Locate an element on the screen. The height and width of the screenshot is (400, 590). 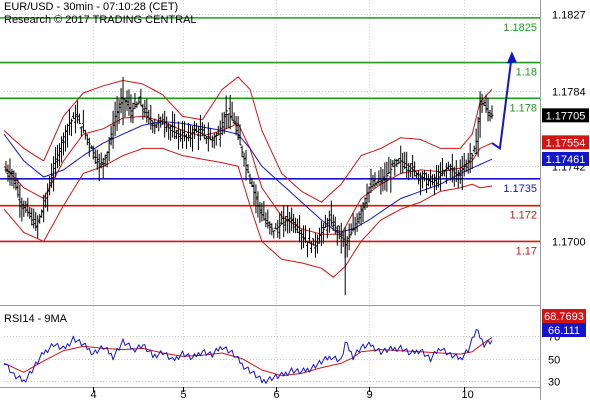
price-tag-label-pivot: 1.17461 is located at coordinates (566, 160).